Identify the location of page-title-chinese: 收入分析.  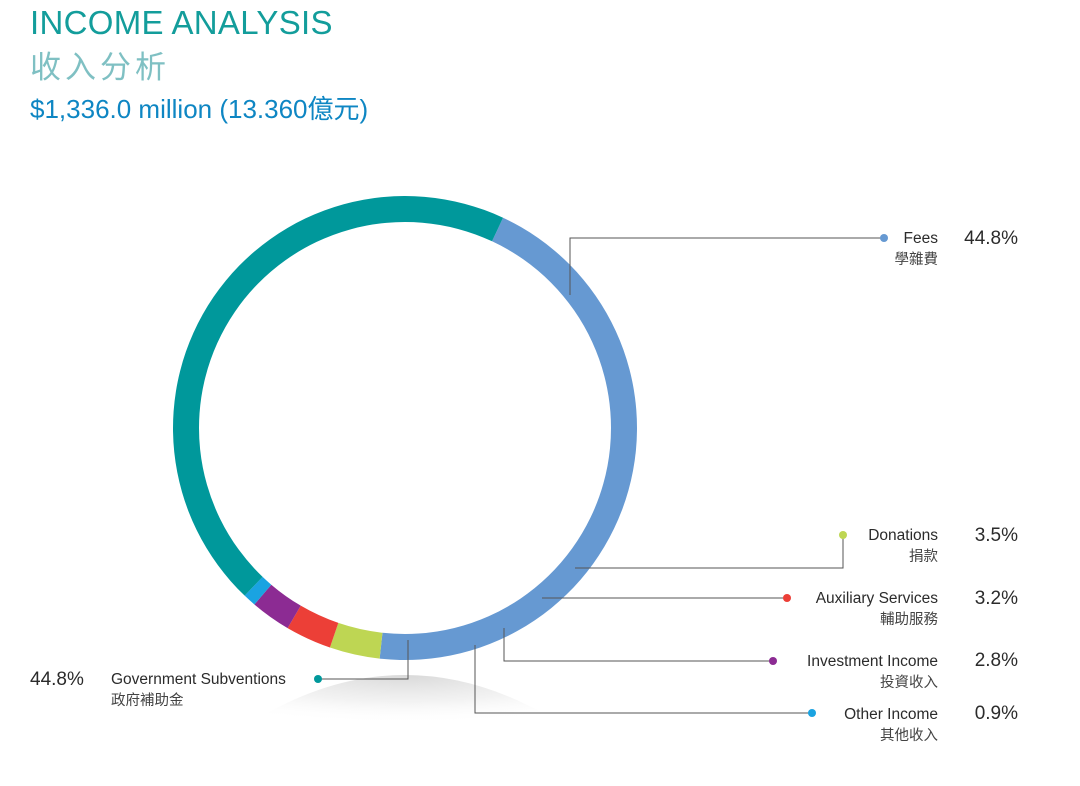
(100, 68).